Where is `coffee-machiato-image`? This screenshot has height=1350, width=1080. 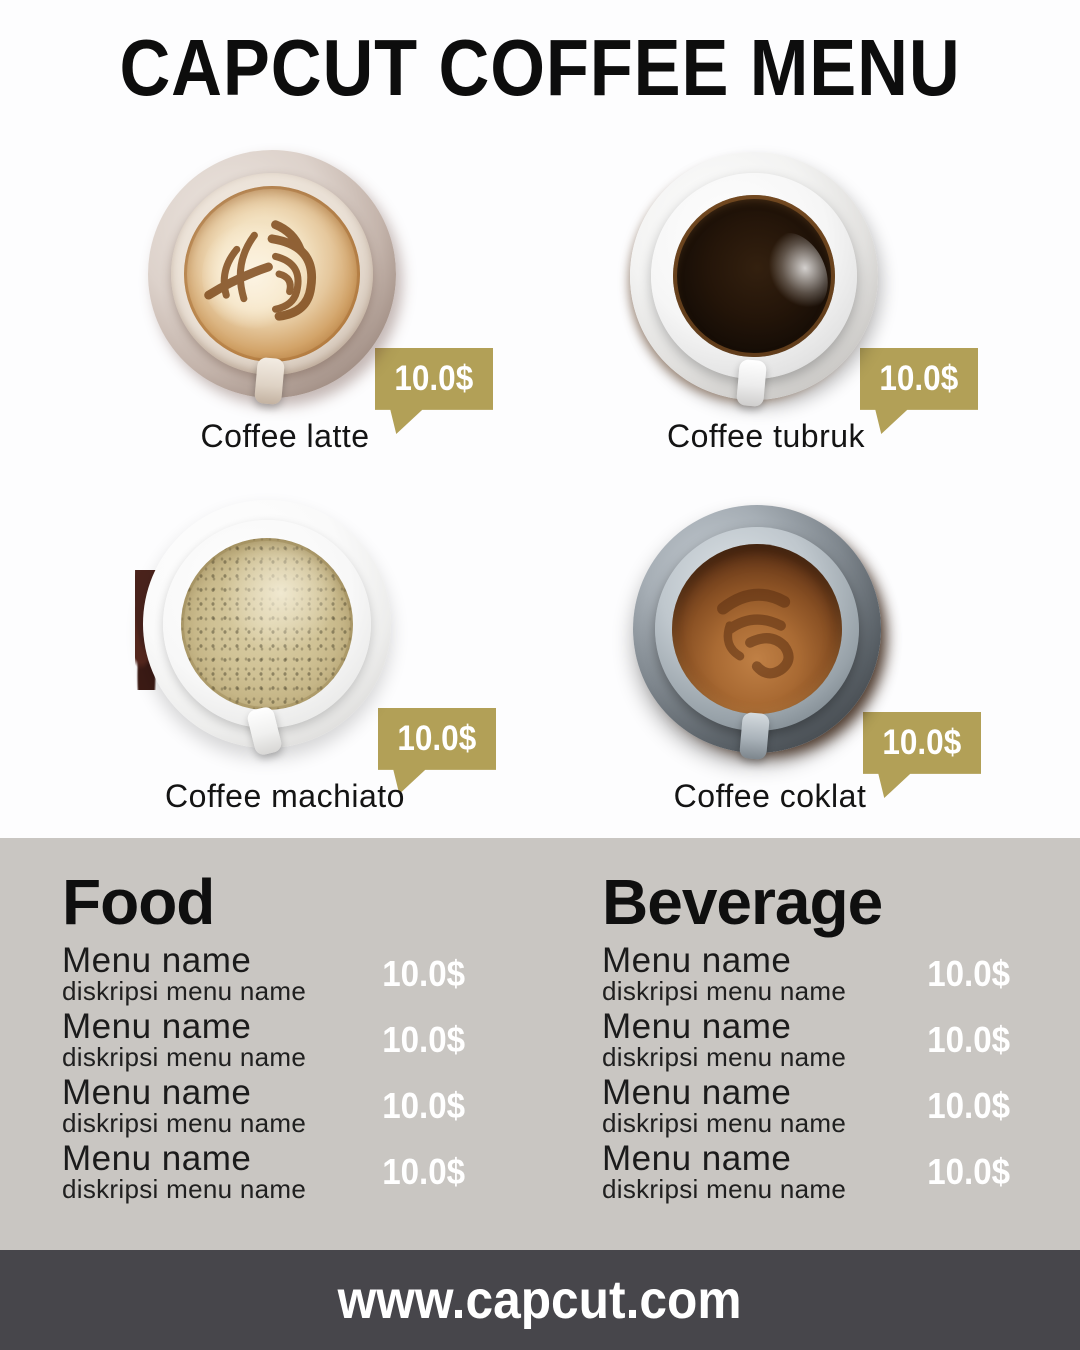 coffee-machiato-image is located at coordinates (263, 628).